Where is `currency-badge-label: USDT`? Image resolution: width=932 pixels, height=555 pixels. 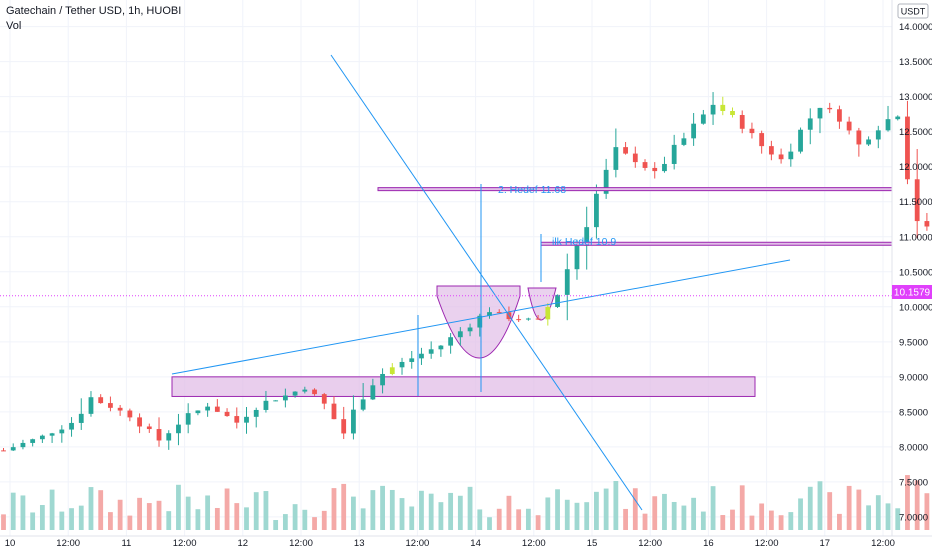 currency-badge-label: USDT is located at coordinates (913, 12).